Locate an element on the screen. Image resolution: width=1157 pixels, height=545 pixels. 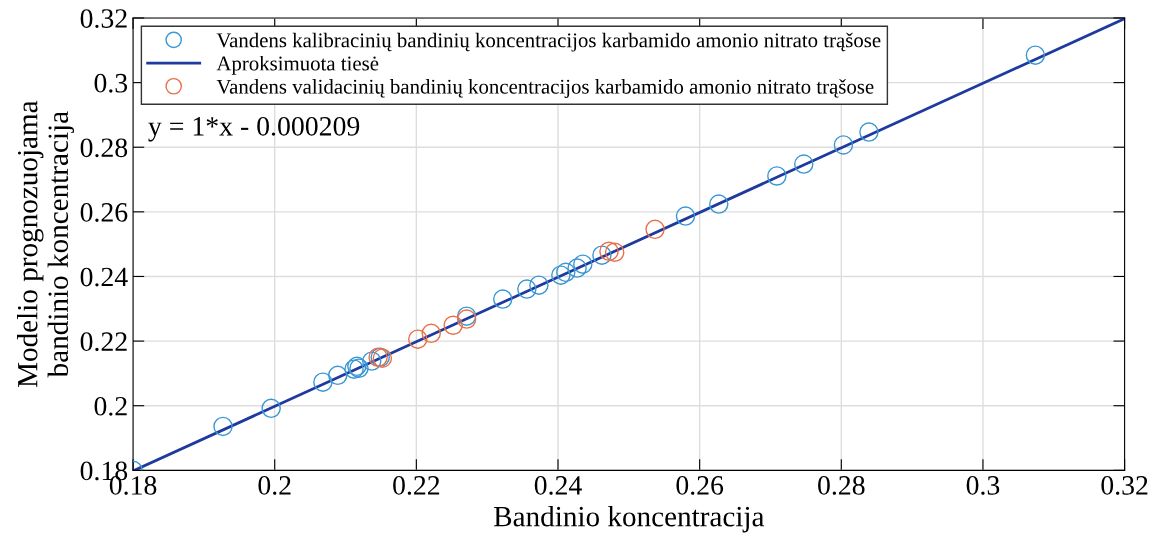
x-tick-label: 0.3 is located at coordinates (983, 485).